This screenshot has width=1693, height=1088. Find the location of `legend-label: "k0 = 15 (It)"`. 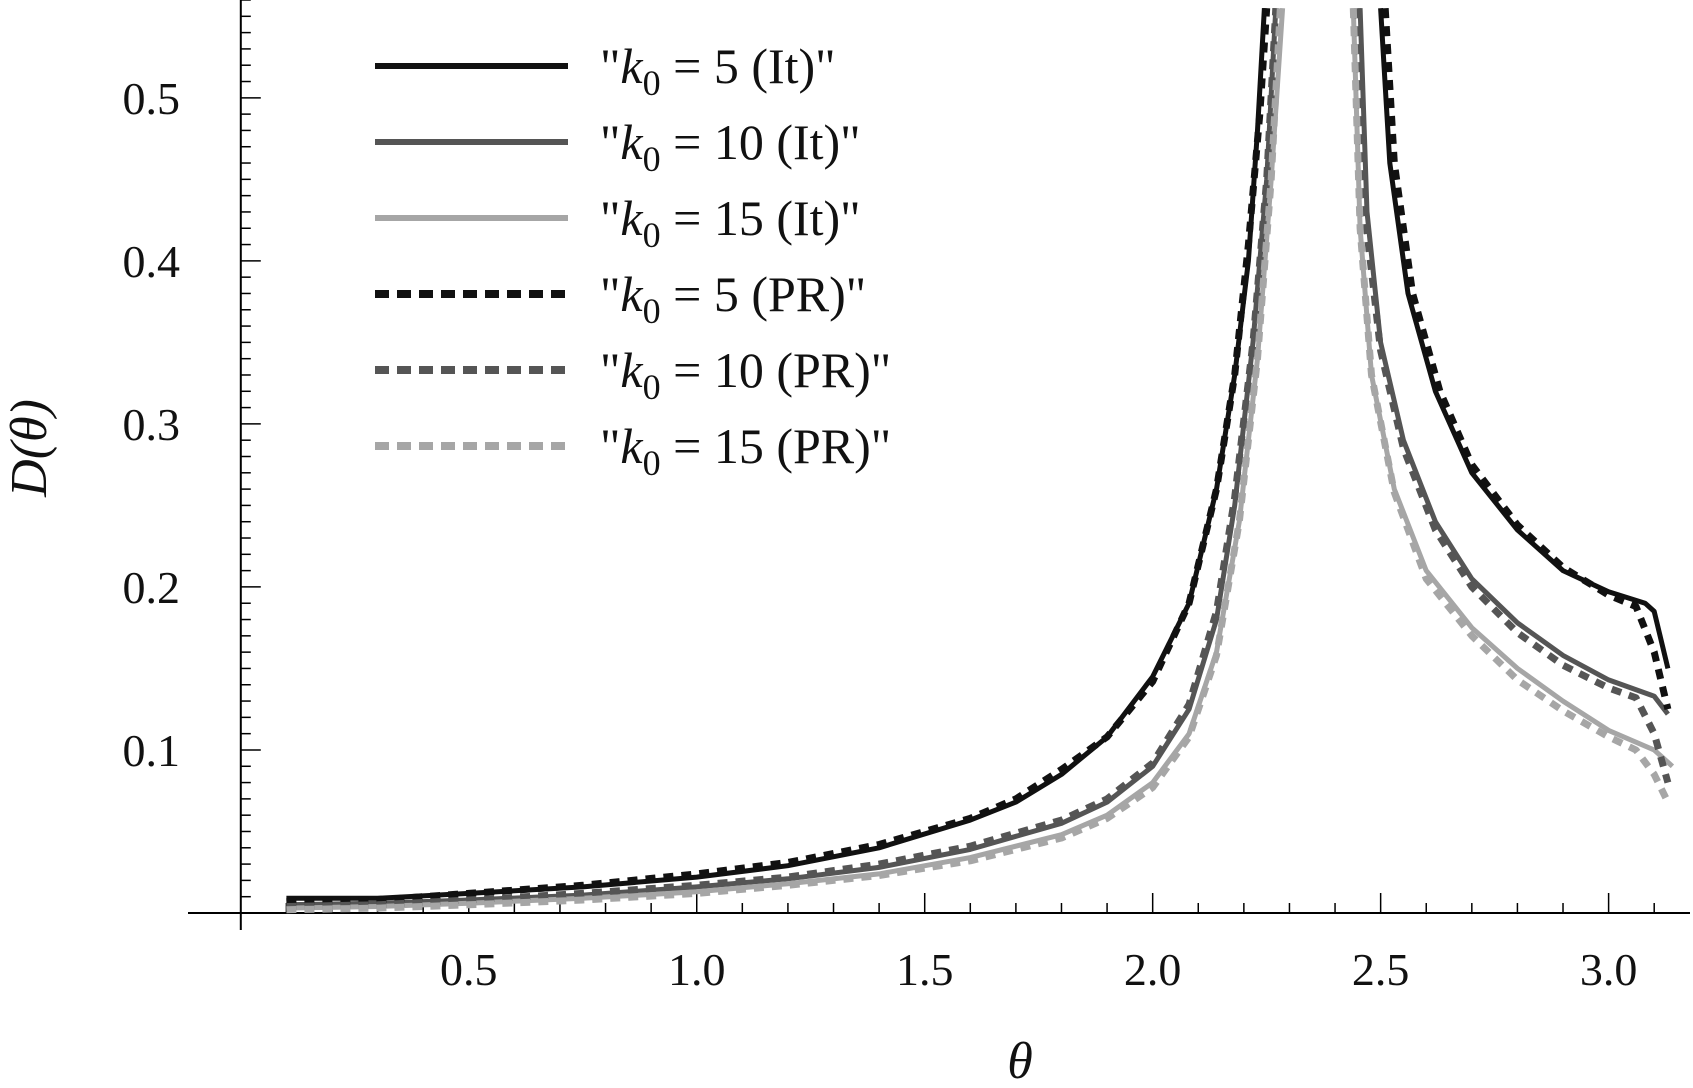

legend-label: "k0 = 15 (It)" is located at coordinates (730, 222).